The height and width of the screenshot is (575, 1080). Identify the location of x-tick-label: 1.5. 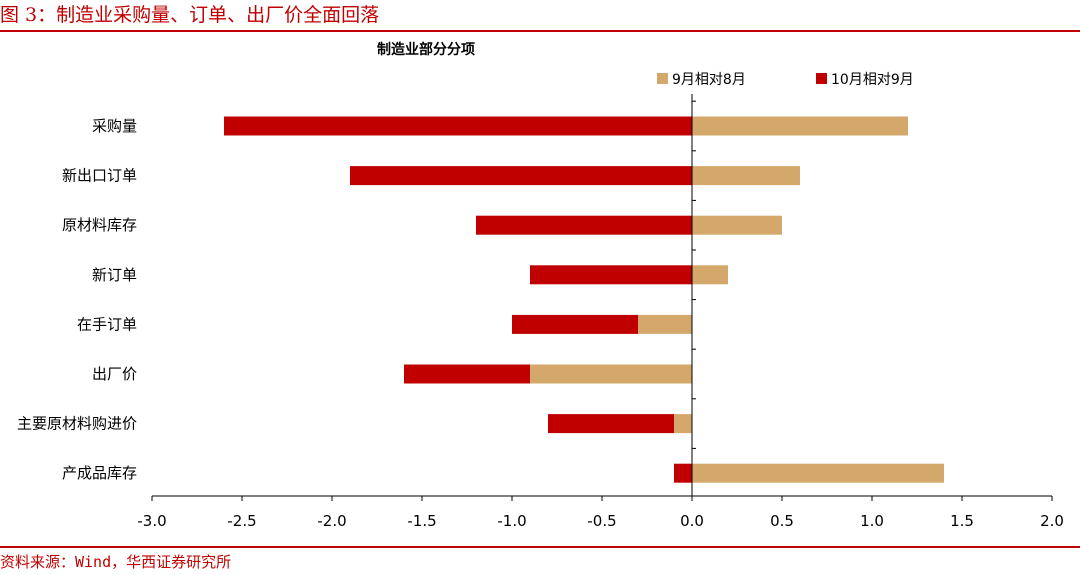
(962, 521).